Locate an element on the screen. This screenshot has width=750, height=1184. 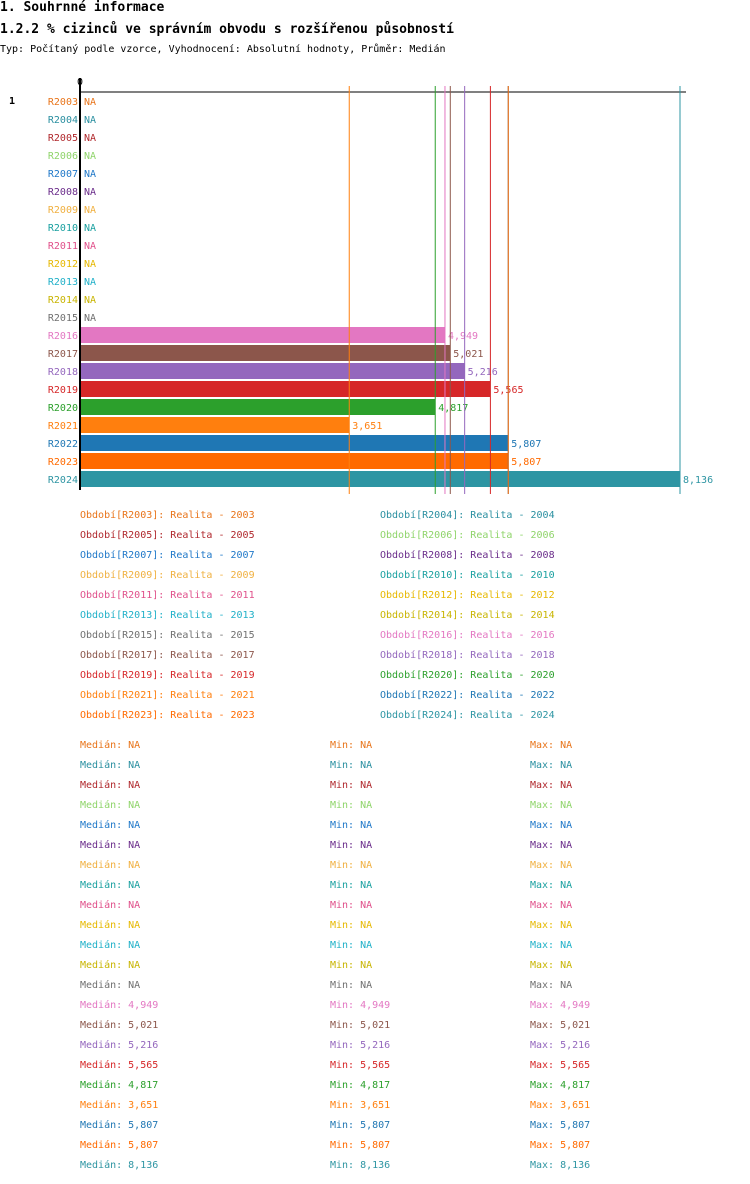
stat-min-R2010: Min: NA is located at coordinates (351, 885).